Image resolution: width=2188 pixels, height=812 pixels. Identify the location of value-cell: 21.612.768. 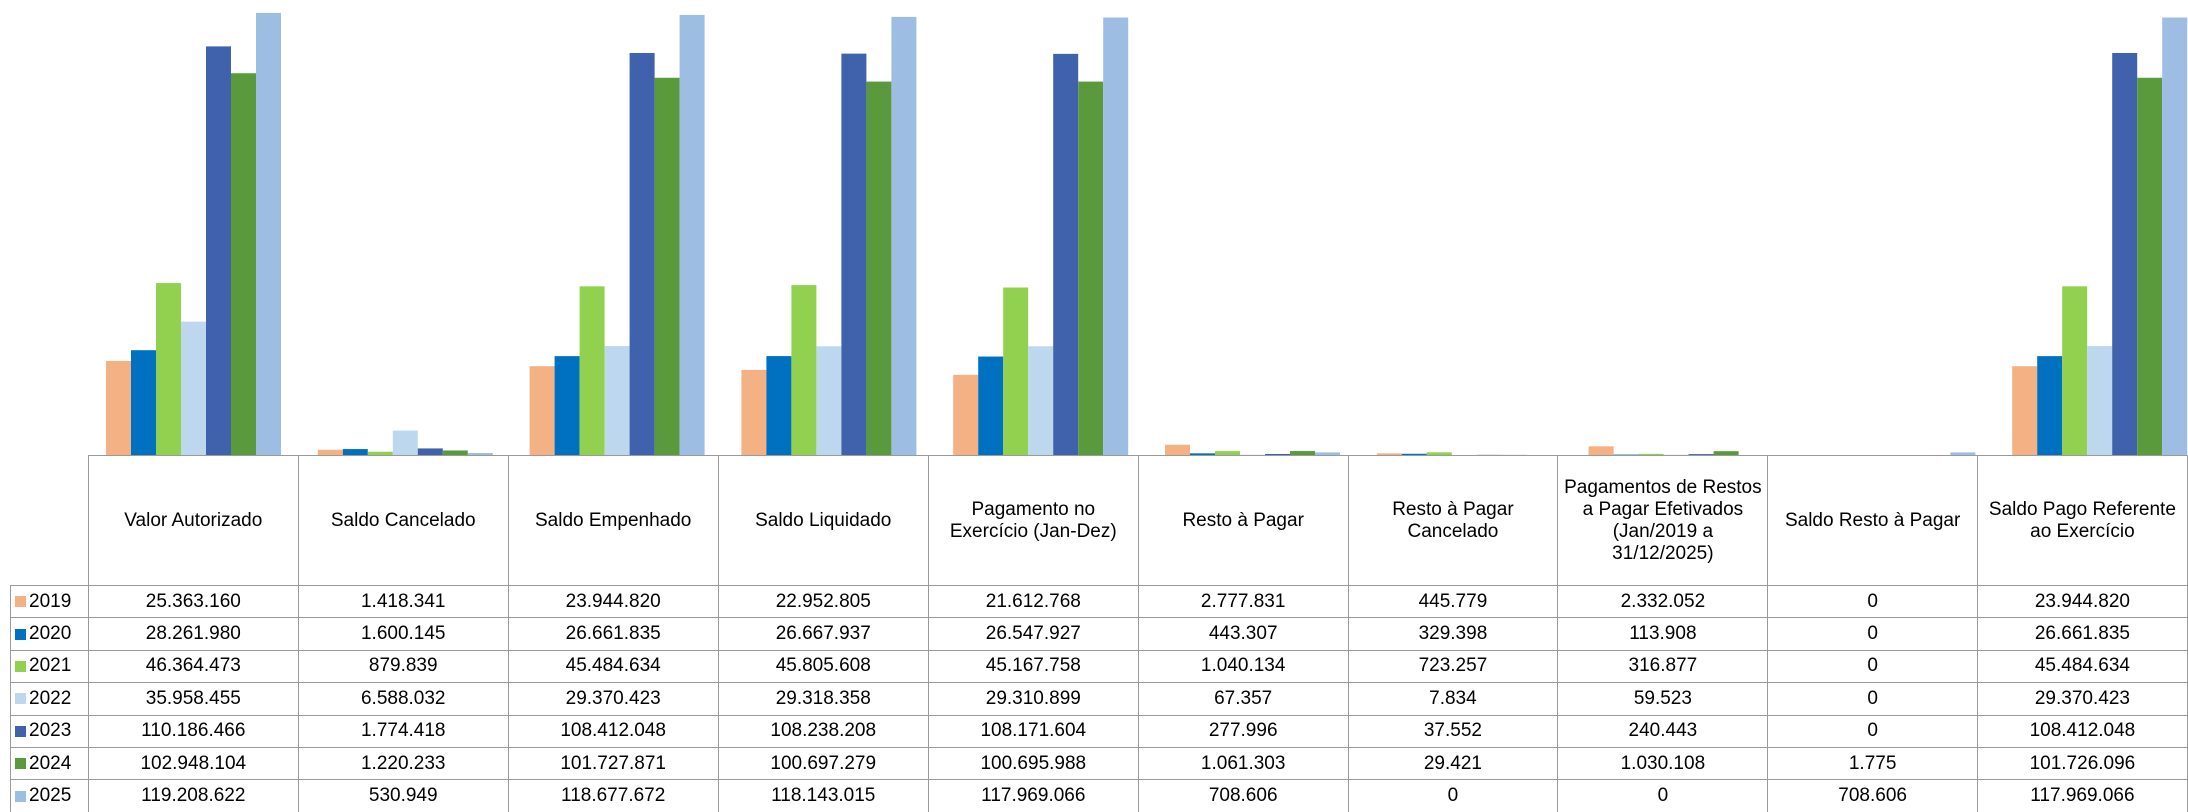
(1033, 601).